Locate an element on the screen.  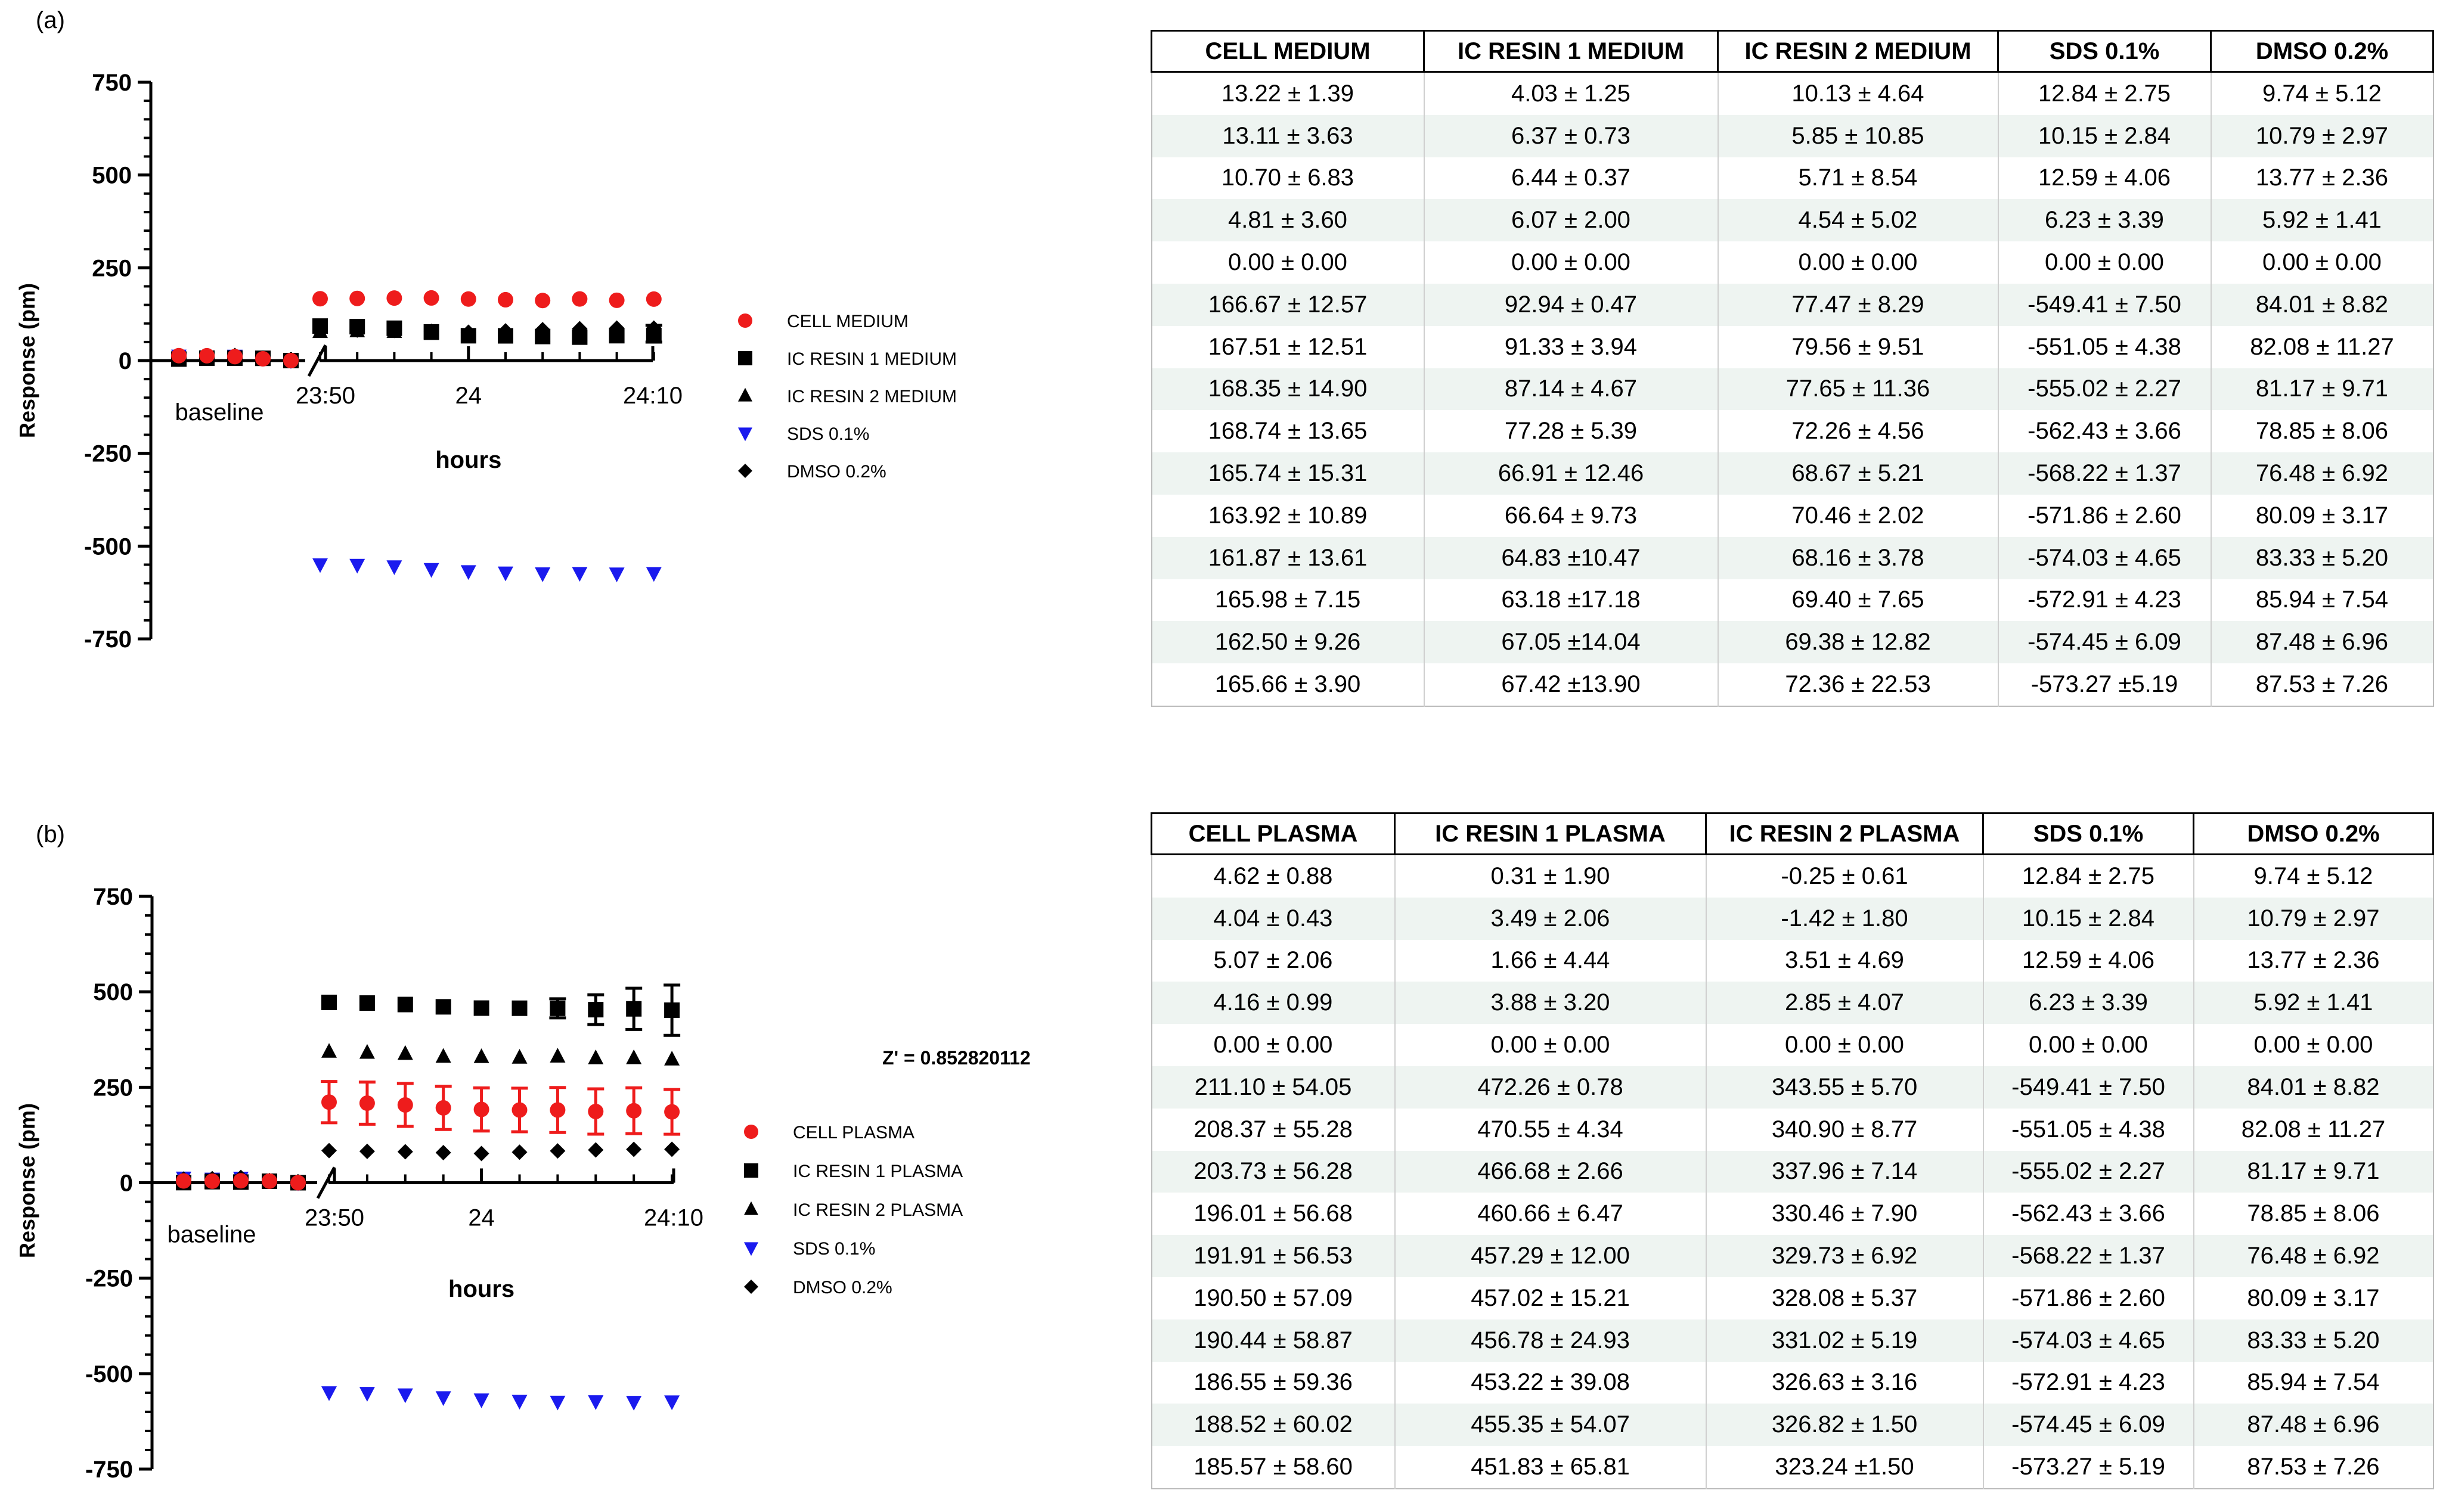
table-cell: 165.98 ± 7.15 is located at coordinates (1287, 599).